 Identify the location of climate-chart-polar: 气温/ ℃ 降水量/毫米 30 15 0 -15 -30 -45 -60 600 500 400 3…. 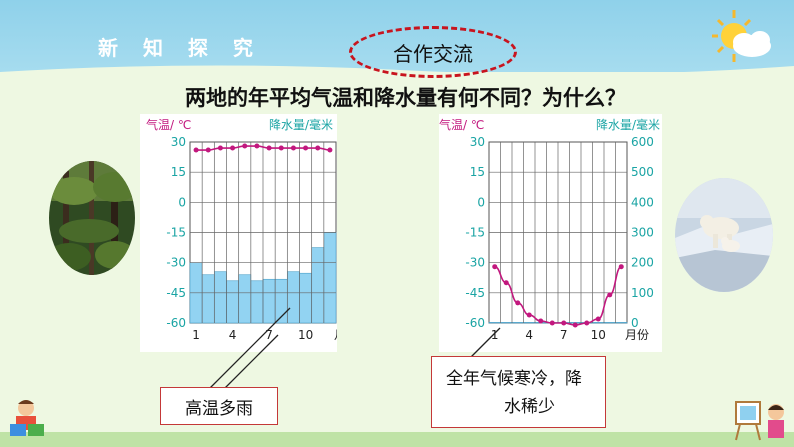
(550, 233).